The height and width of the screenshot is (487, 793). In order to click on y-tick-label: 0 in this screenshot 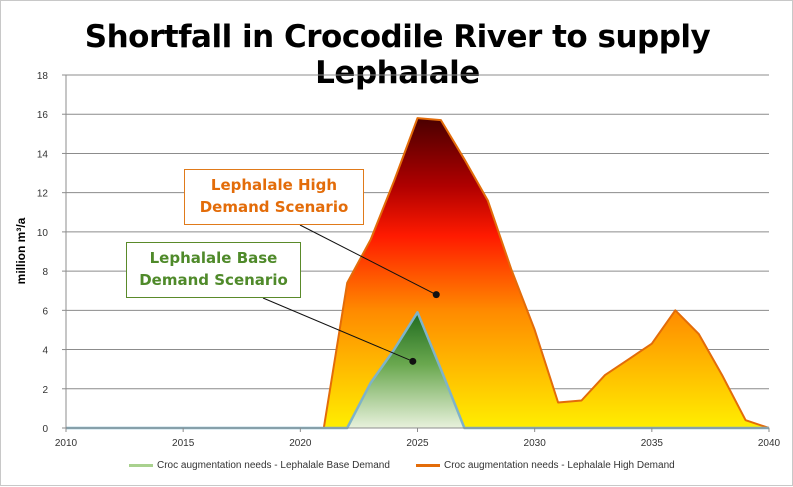, I will do `click(45, 429)`.